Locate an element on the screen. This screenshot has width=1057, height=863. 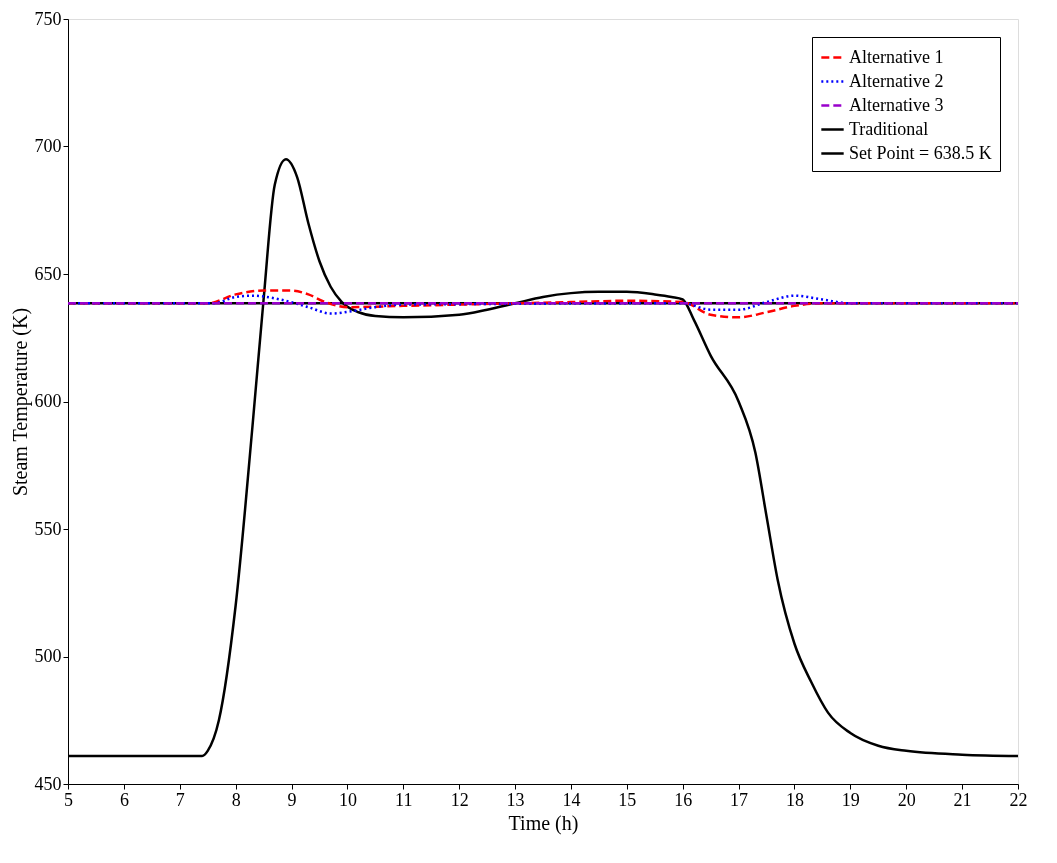
y-tick-label: 750 is located at coordinates (48, 18).